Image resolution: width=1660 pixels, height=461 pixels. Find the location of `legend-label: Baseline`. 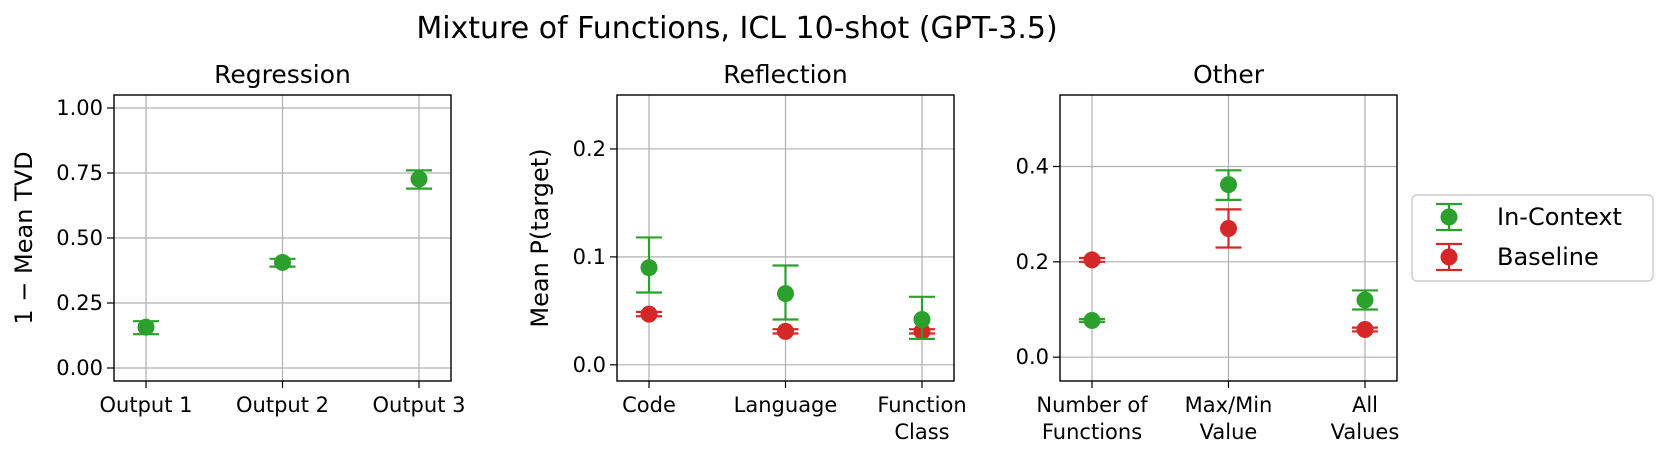

legend-label: Baseline is located at coordinates (1548, 257).